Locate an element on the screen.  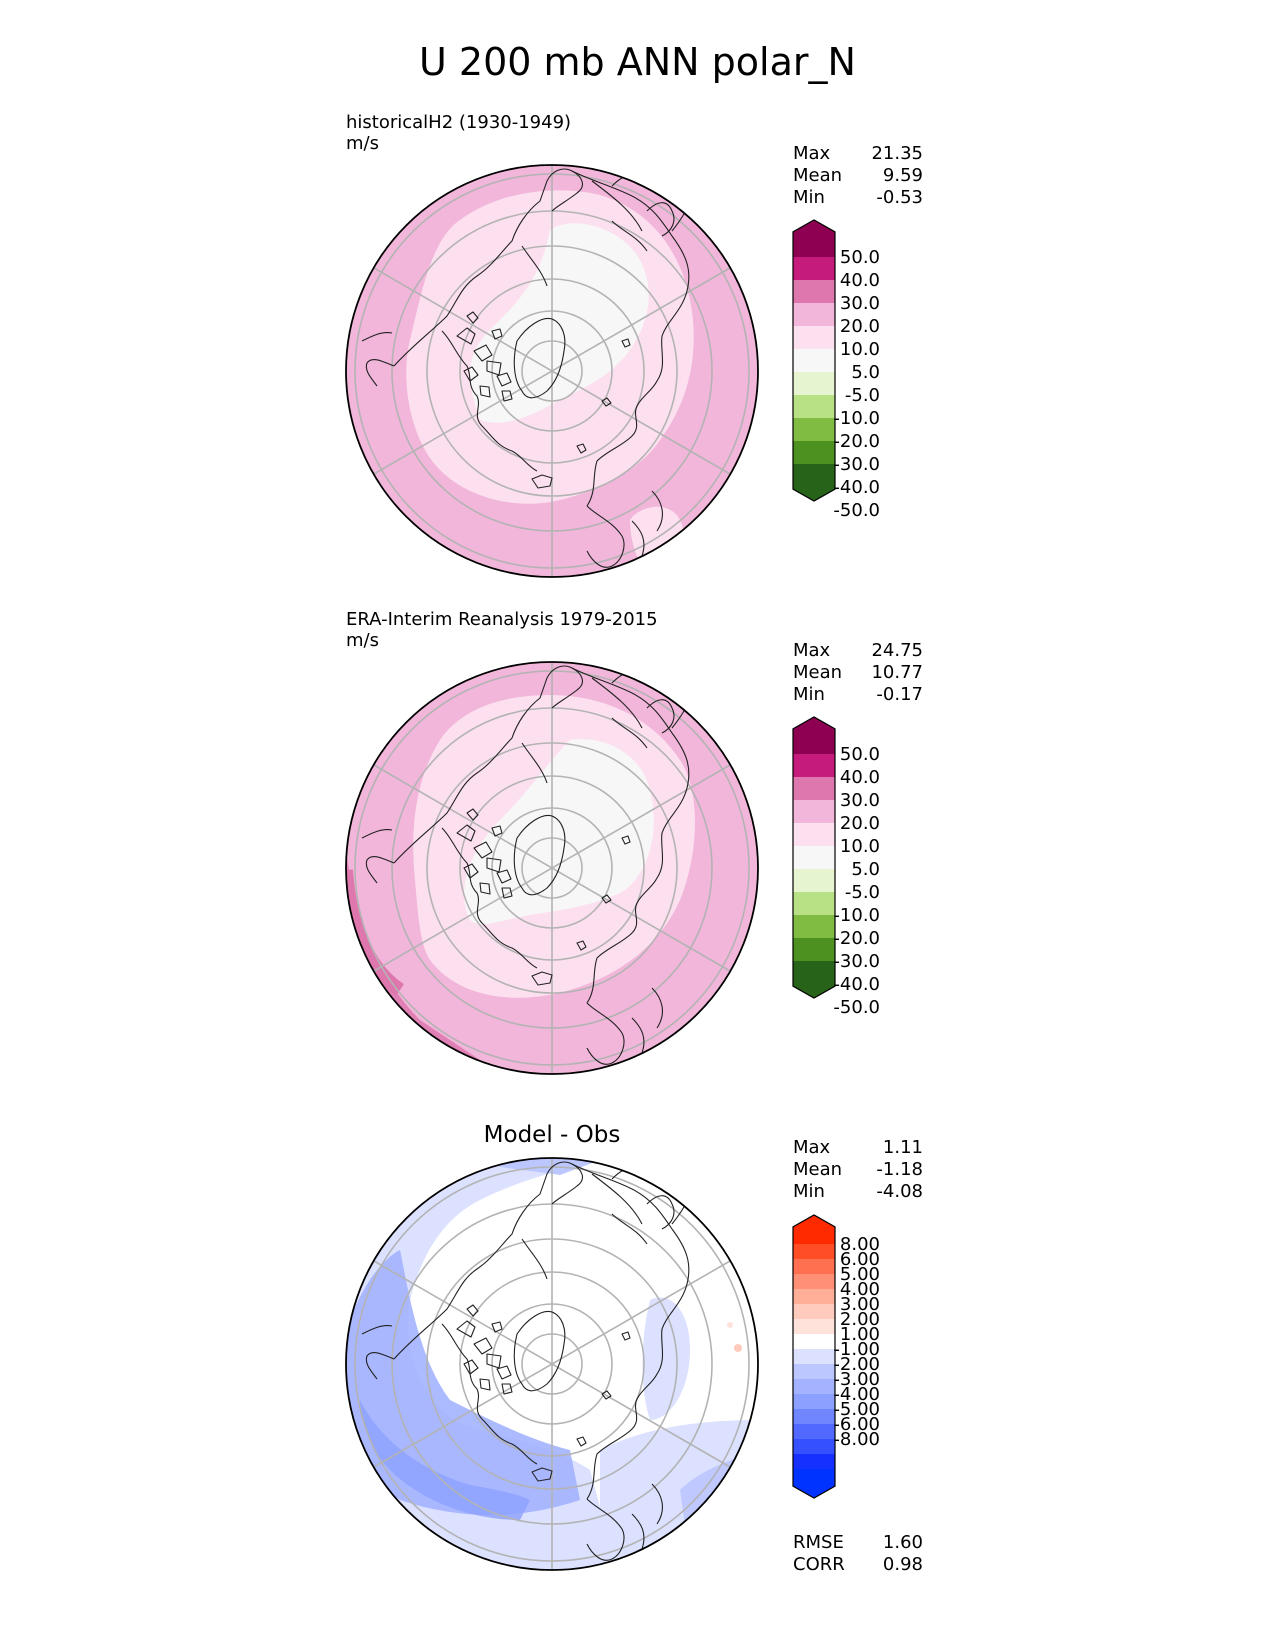
panel-2-stats: Max 24.75 Mean 10.77 Min -0.17 is located at coordinates (858, 673).